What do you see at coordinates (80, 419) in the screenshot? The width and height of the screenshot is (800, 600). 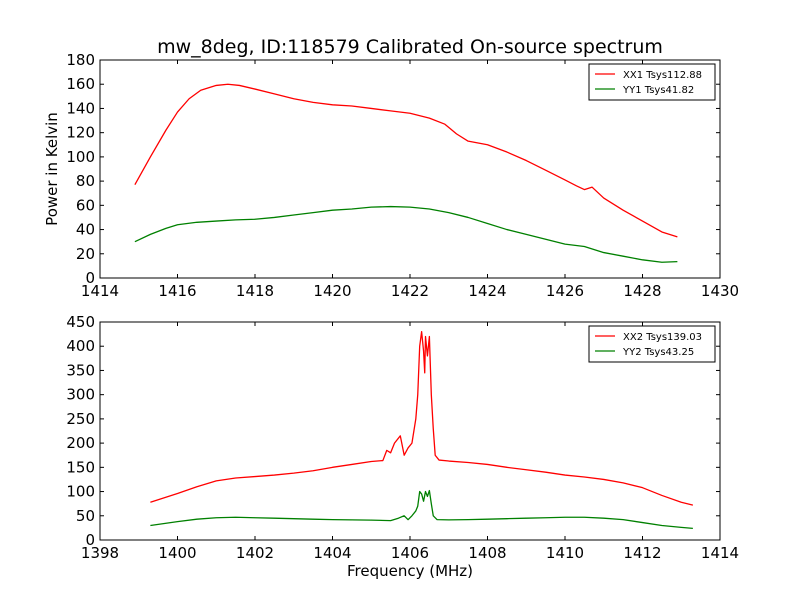 I see `y-tick-label: 250` at bounding box center [80, 419].